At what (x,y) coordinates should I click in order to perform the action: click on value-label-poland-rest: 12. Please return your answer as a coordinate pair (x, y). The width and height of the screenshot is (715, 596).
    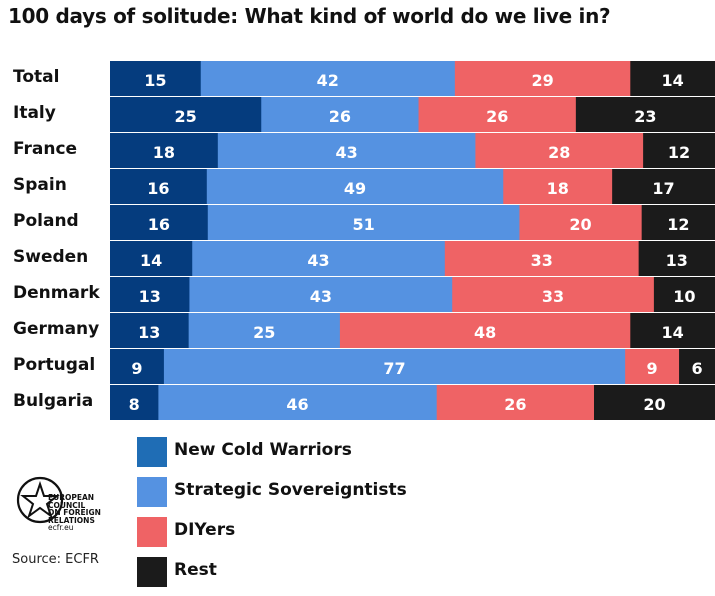
    Looking at the image, I should click on (678, 224).